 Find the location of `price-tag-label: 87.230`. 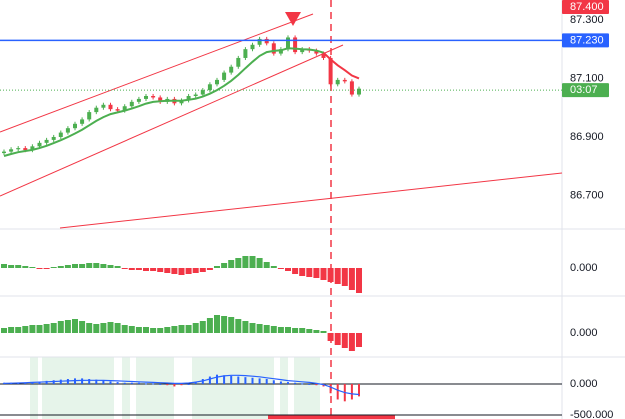

price-tag-label: 87.230 is located at coordinates (587, 40).